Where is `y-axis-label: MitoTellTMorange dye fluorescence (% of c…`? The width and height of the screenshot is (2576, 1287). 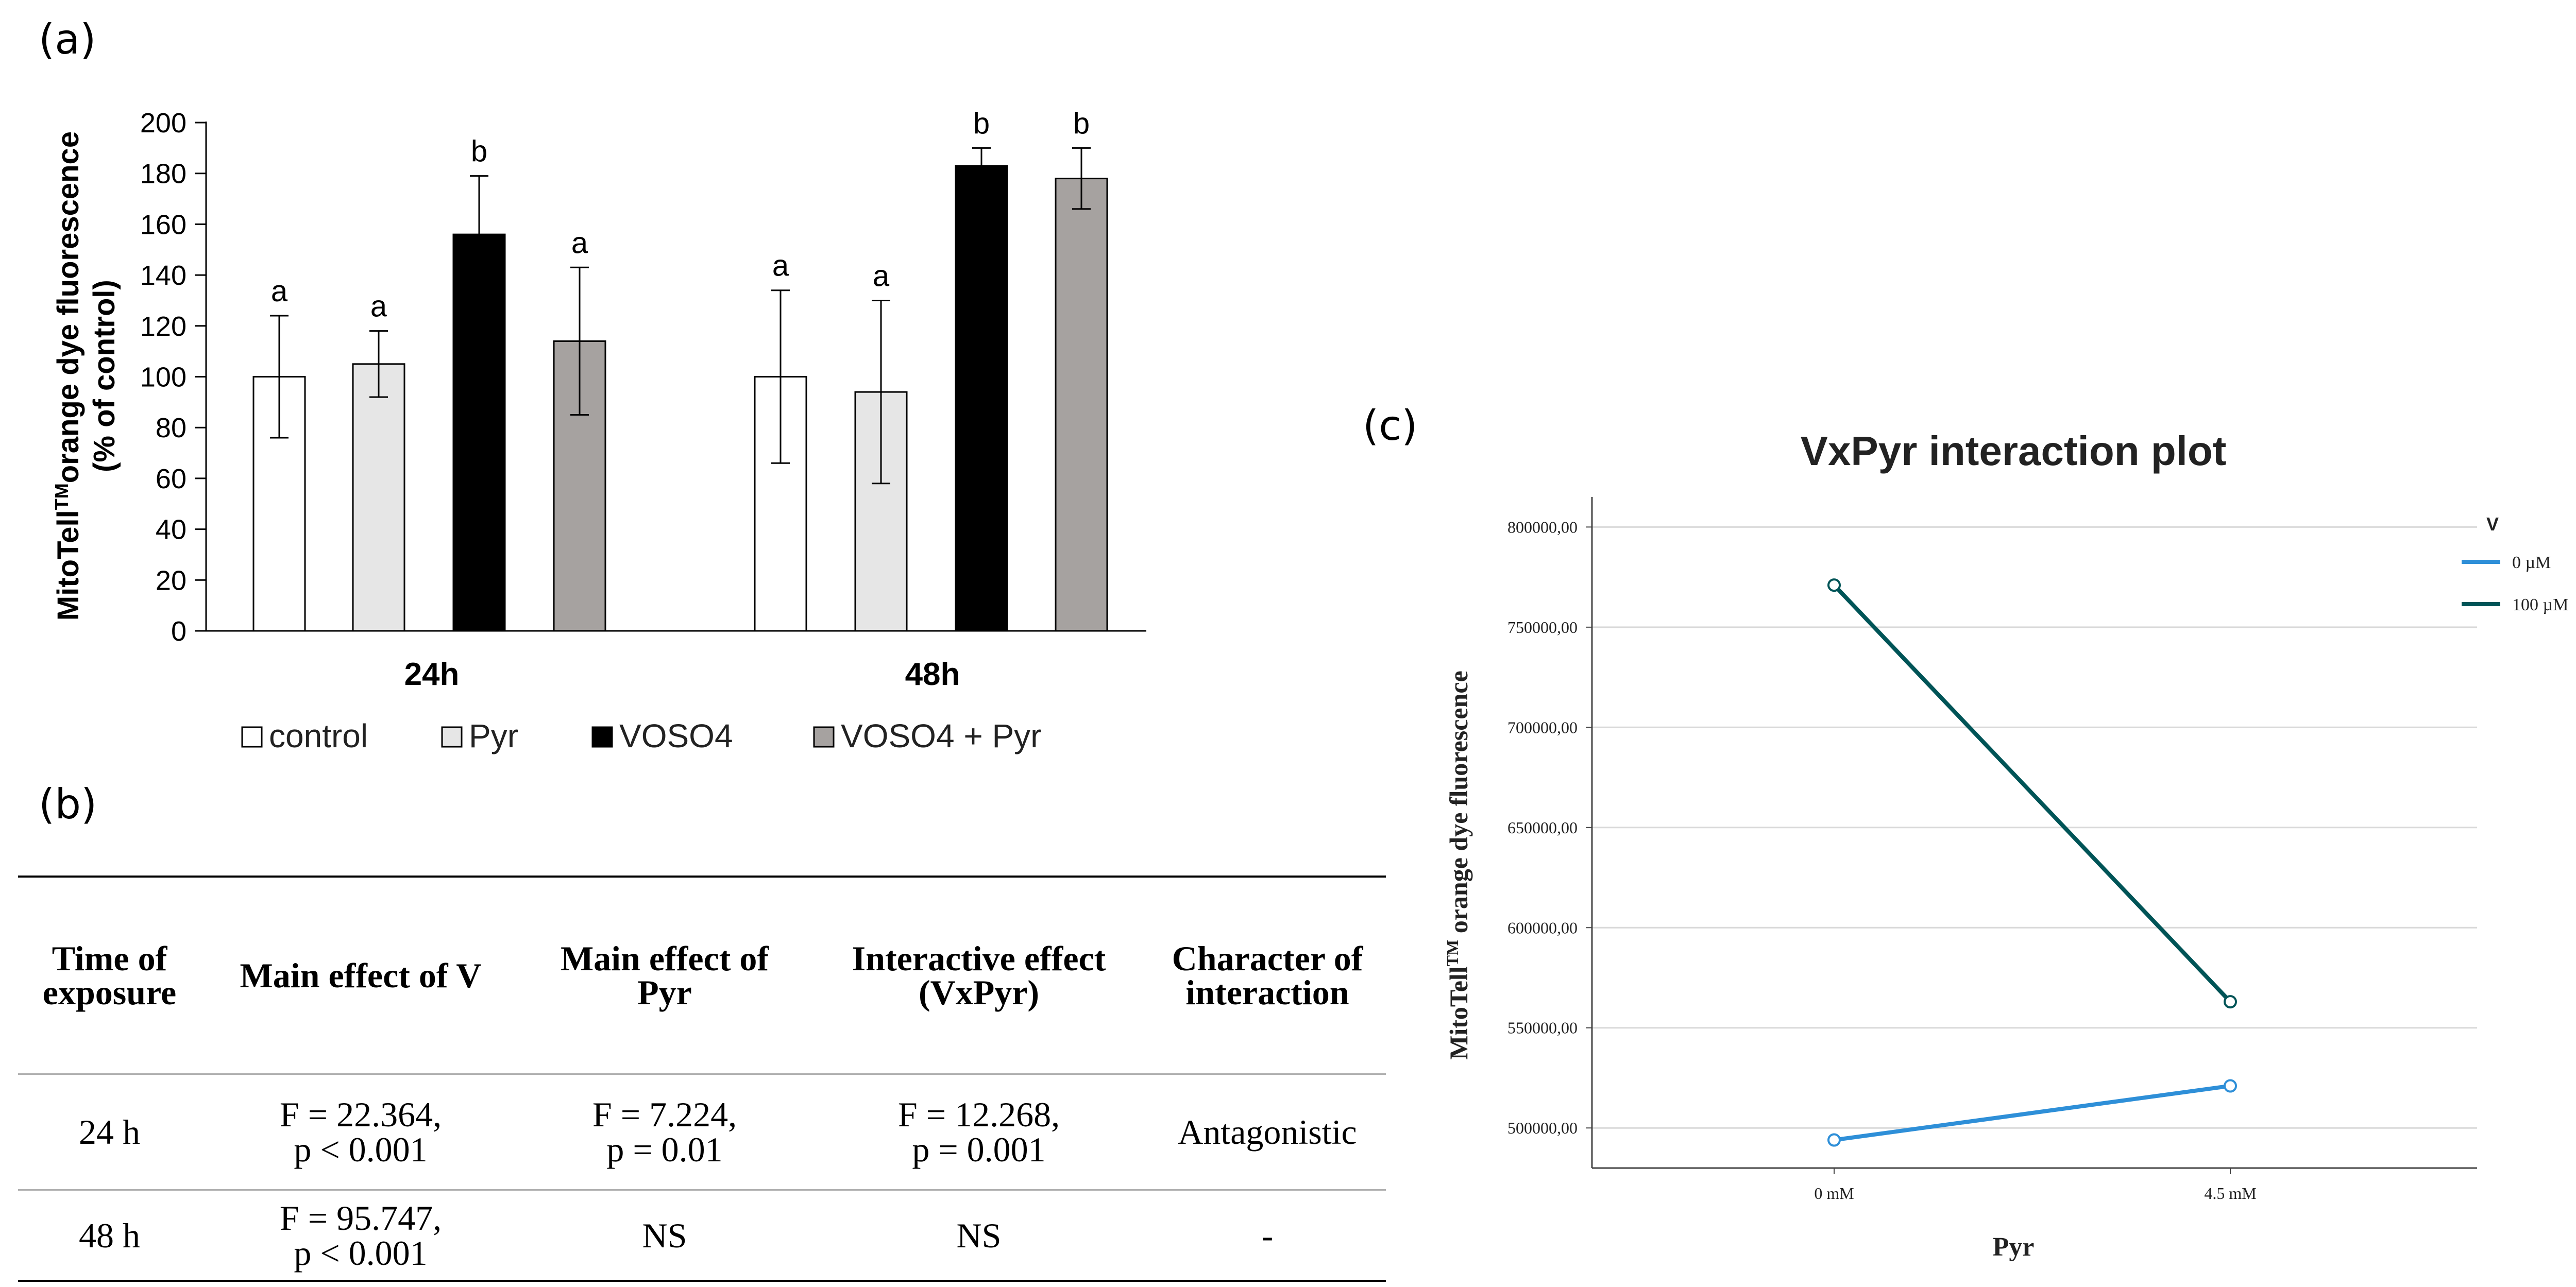
y-axis-label: MitoTellTMorange dye fluorescence (% of c… is located at coordinates (86, 376).